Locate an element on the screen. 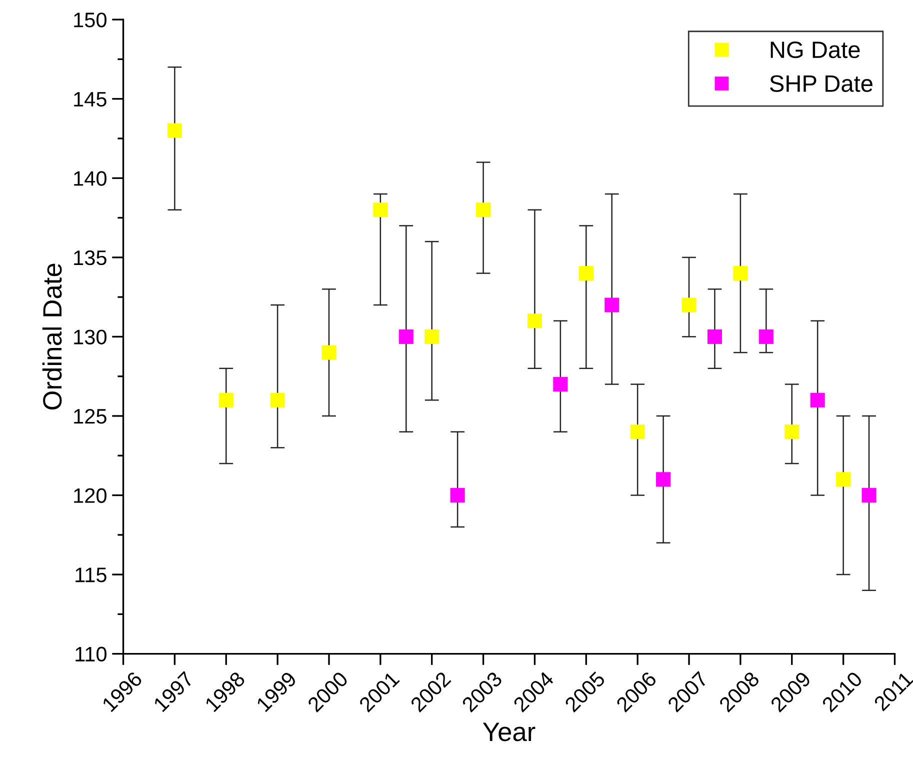 Image resolution: width=913 pixels, height=783 pixels. legend-label: SHP Date is located at coordinates (821, 83).